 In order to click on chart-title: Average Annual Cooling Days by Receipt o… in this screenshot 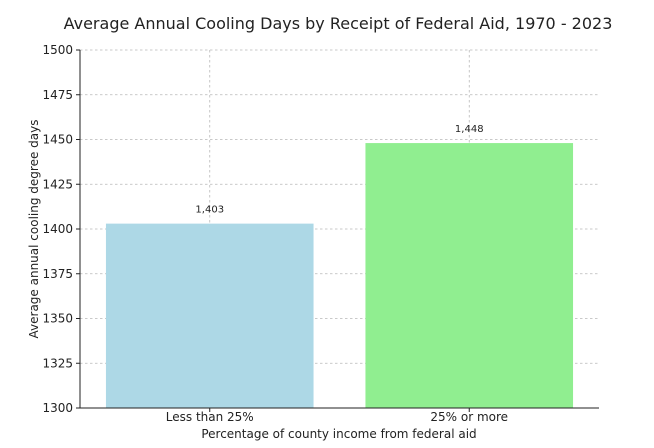, I will do `click(338, 23)`.